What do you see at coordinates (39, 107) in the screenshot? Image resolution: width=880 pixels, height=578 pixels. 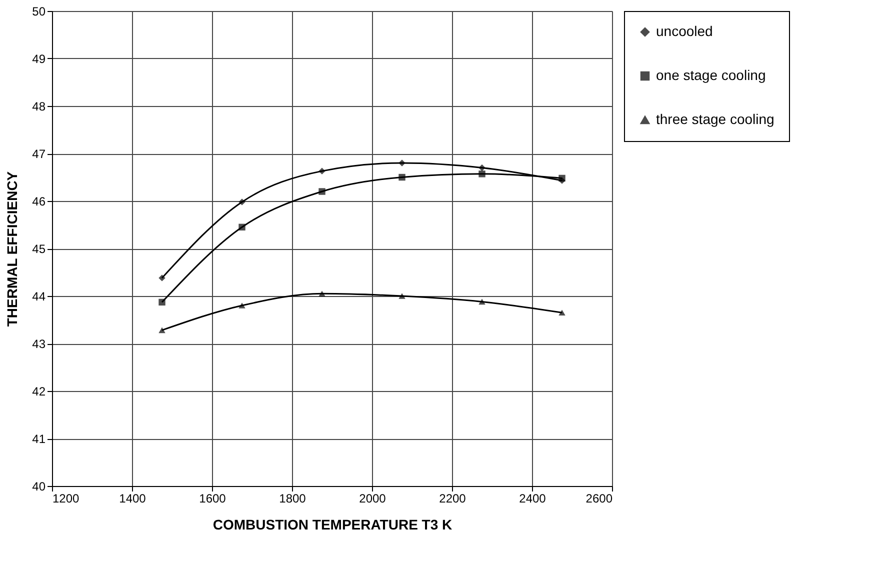 I see `y-tick-label: 48` at bounding box center [39, 107].